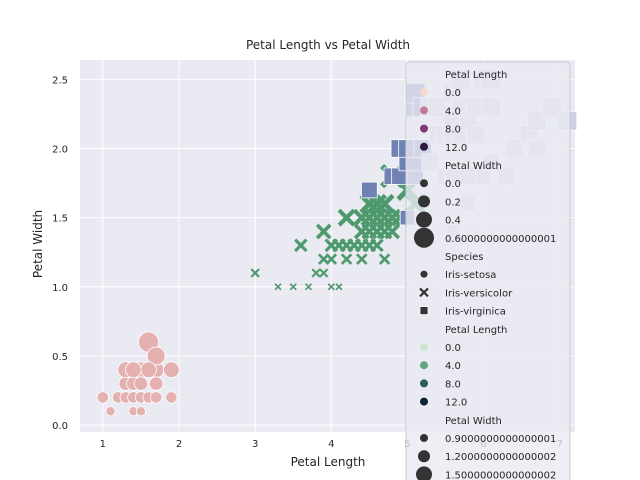  I want to click on y-tick-labels: 0.0 0.5 1.0 1.5 2.0 2.5, so click(60, 253).